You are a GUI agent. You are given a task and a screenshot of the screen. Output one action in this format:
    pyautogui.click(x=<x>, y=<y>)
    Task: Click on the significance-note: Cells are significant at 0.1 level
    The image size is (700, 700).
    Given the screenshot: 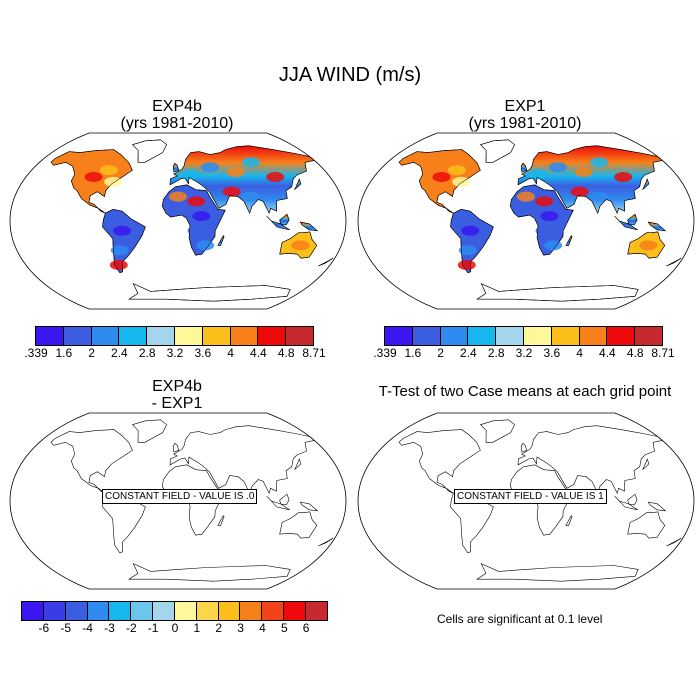 What is the action you would take?
    pyautogui.click(x=520, y=619)
    